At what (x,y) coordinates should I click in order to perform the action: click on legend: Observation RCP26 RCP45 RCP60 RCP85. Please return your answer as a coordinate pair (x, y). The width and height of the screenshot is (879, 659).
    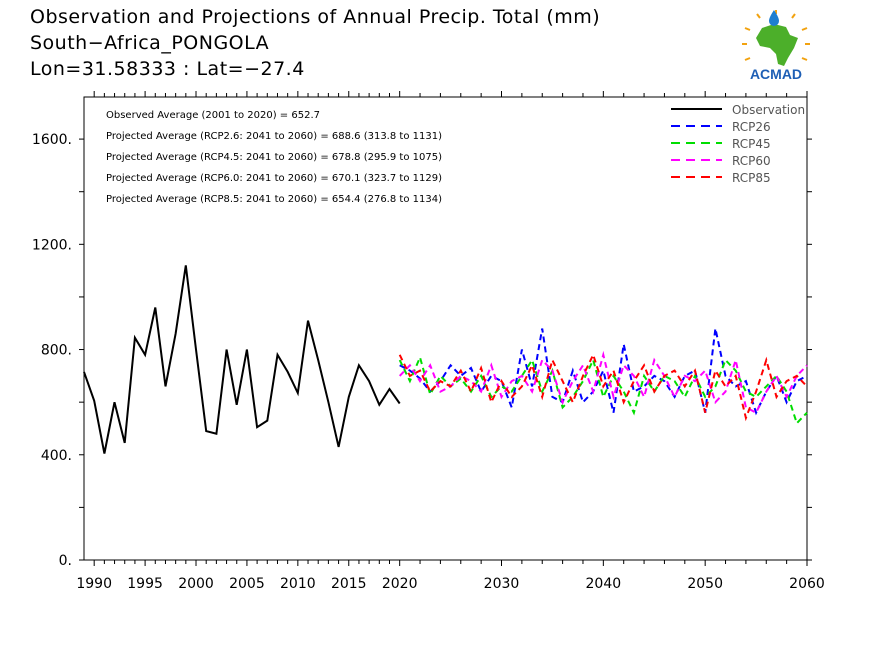
    Looking at the image, I should click on (738, 144).